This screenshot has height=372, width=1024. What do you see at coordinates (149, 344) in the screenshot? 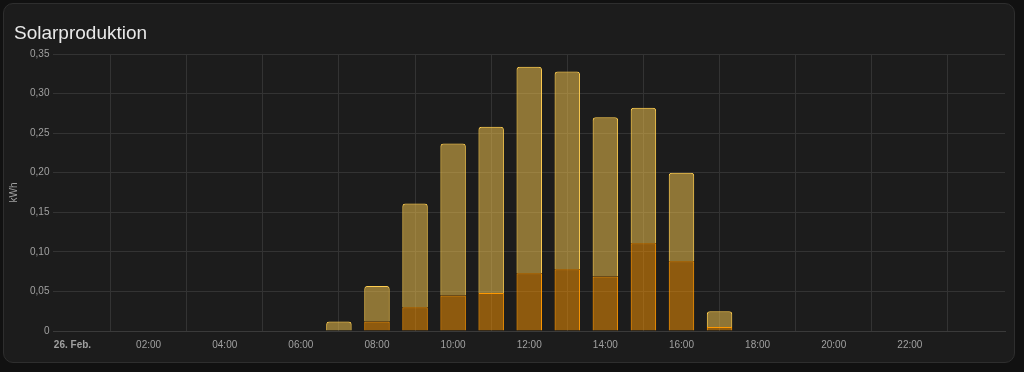
I see `x-tick-label: 02:00` at bounding box center [149, 344].